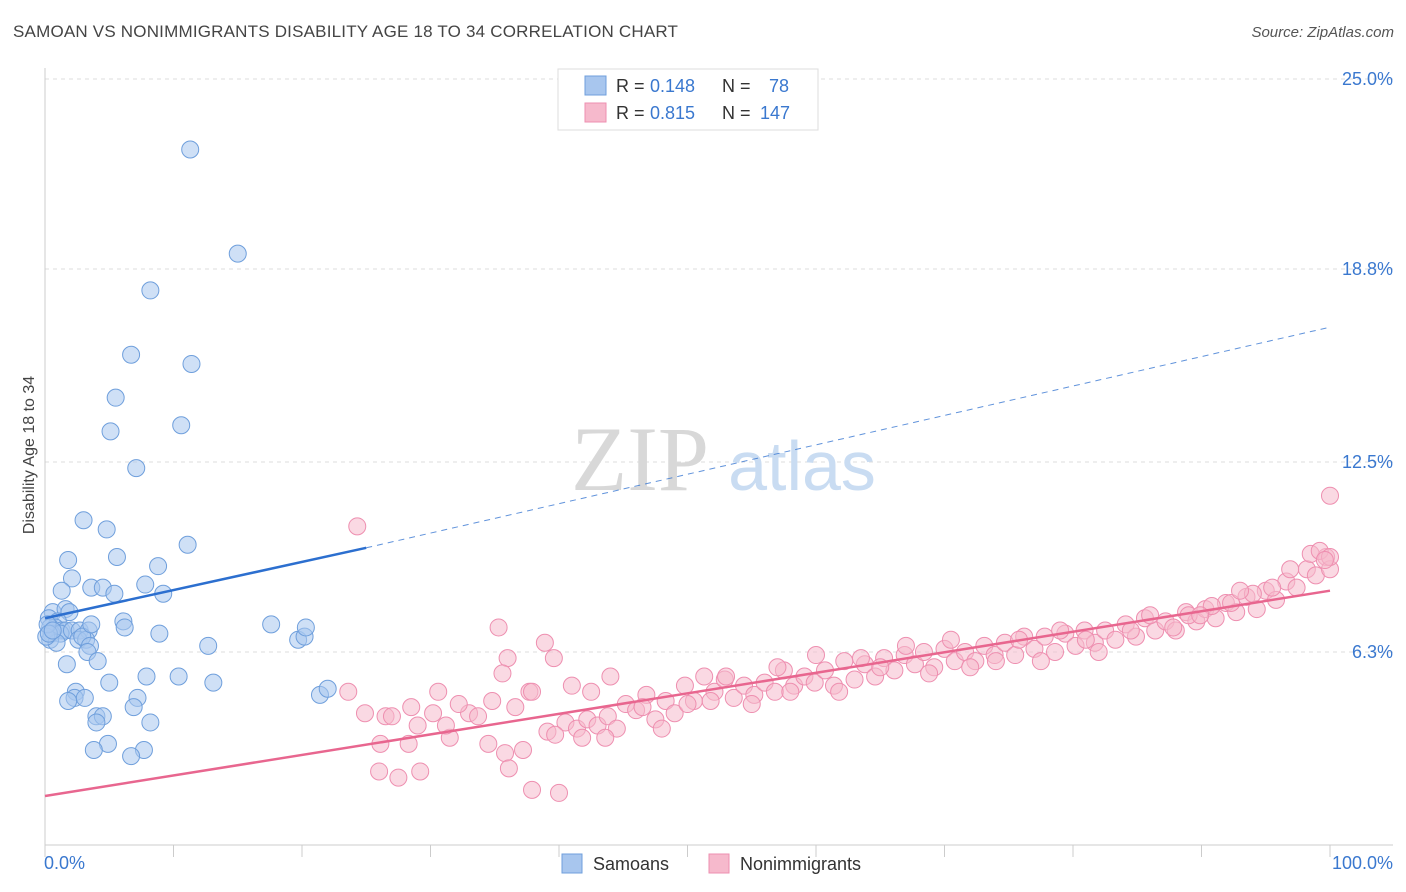 Image resolution: width=1406 pixels, height=892 pixels. I want to click on legend-bottom-nonimmigrants: Nonimmigrants, so click(800, 864).